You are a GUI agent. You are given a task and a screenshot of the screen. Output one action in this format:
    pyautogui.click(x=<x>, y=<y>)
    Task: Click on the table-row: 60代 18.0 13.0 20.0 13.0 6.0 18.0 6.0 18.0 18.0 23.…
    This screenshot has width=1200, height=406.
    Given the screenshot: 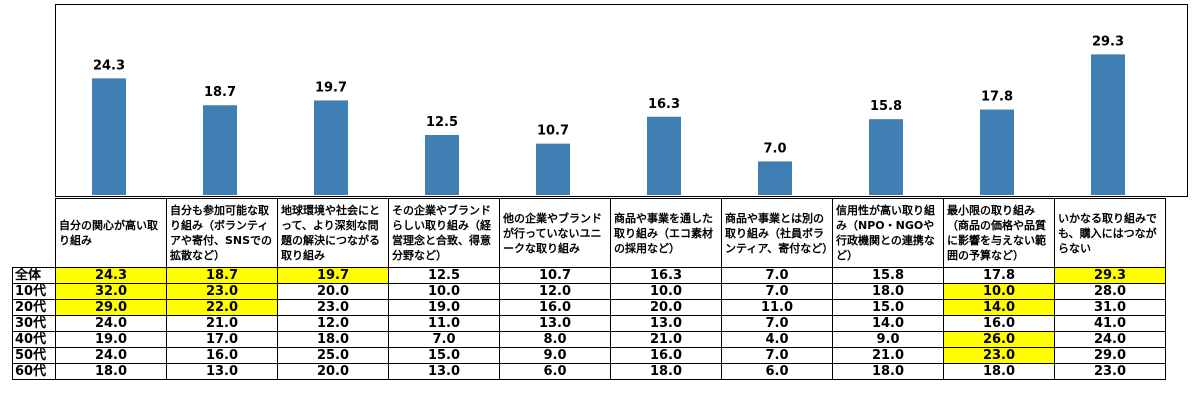 What is the action you would take?
    pyautogui.click(x=589, y=371)
    